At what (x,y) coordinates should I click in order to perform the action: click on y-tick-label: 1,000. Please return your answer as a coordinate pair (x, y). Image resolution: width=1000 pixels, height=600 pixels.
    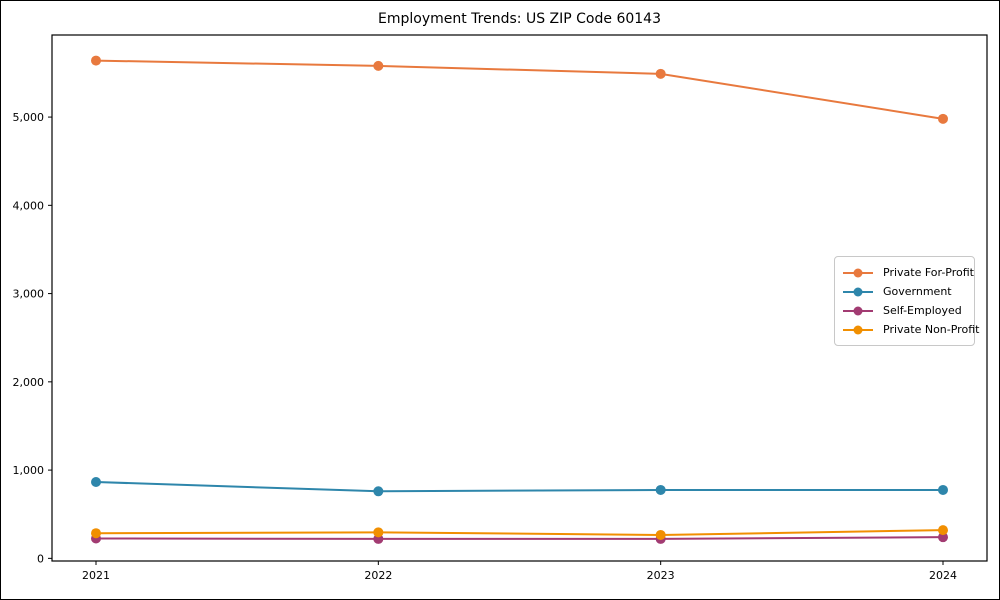
    Looking at the image, I should click on (29, 470).